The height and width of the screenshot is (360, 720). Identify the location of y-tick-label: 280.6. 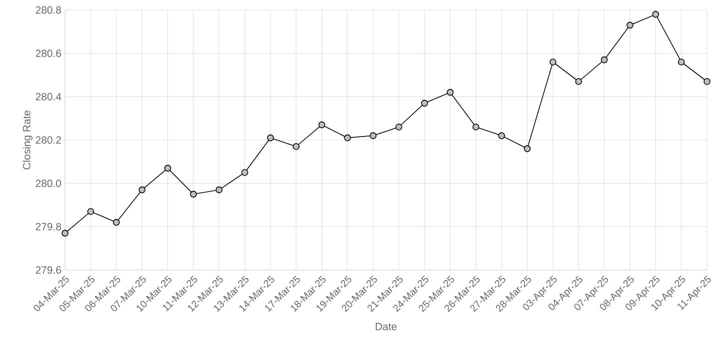
(49, 54).